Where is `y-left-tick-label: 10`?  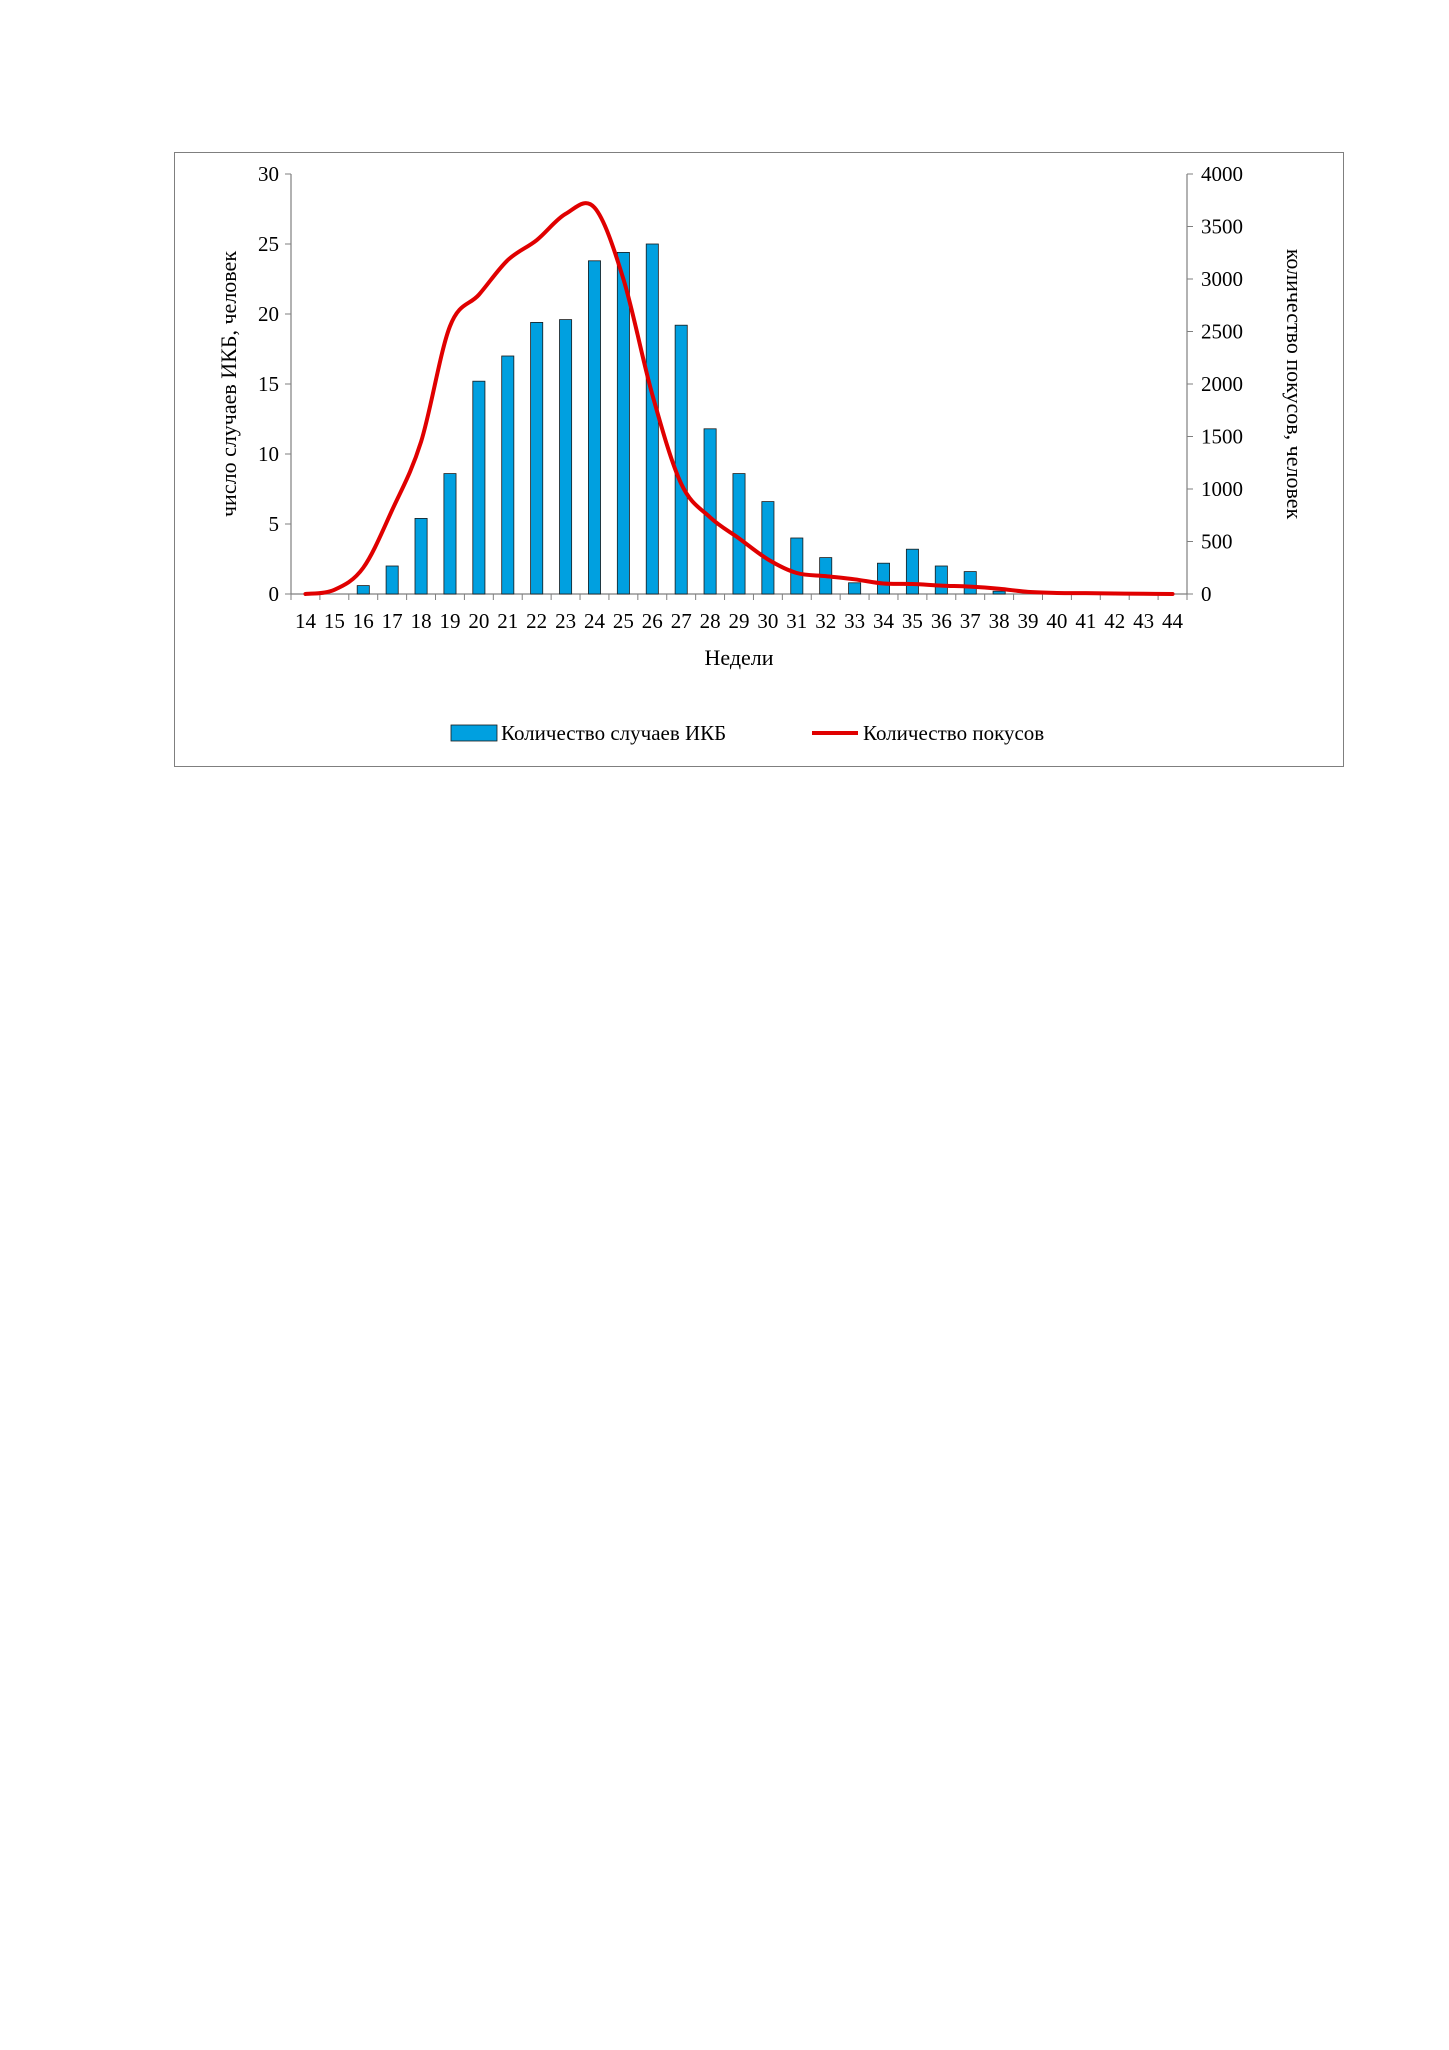
y-left-tick-label: 10 is located at coordinates (268, 454).